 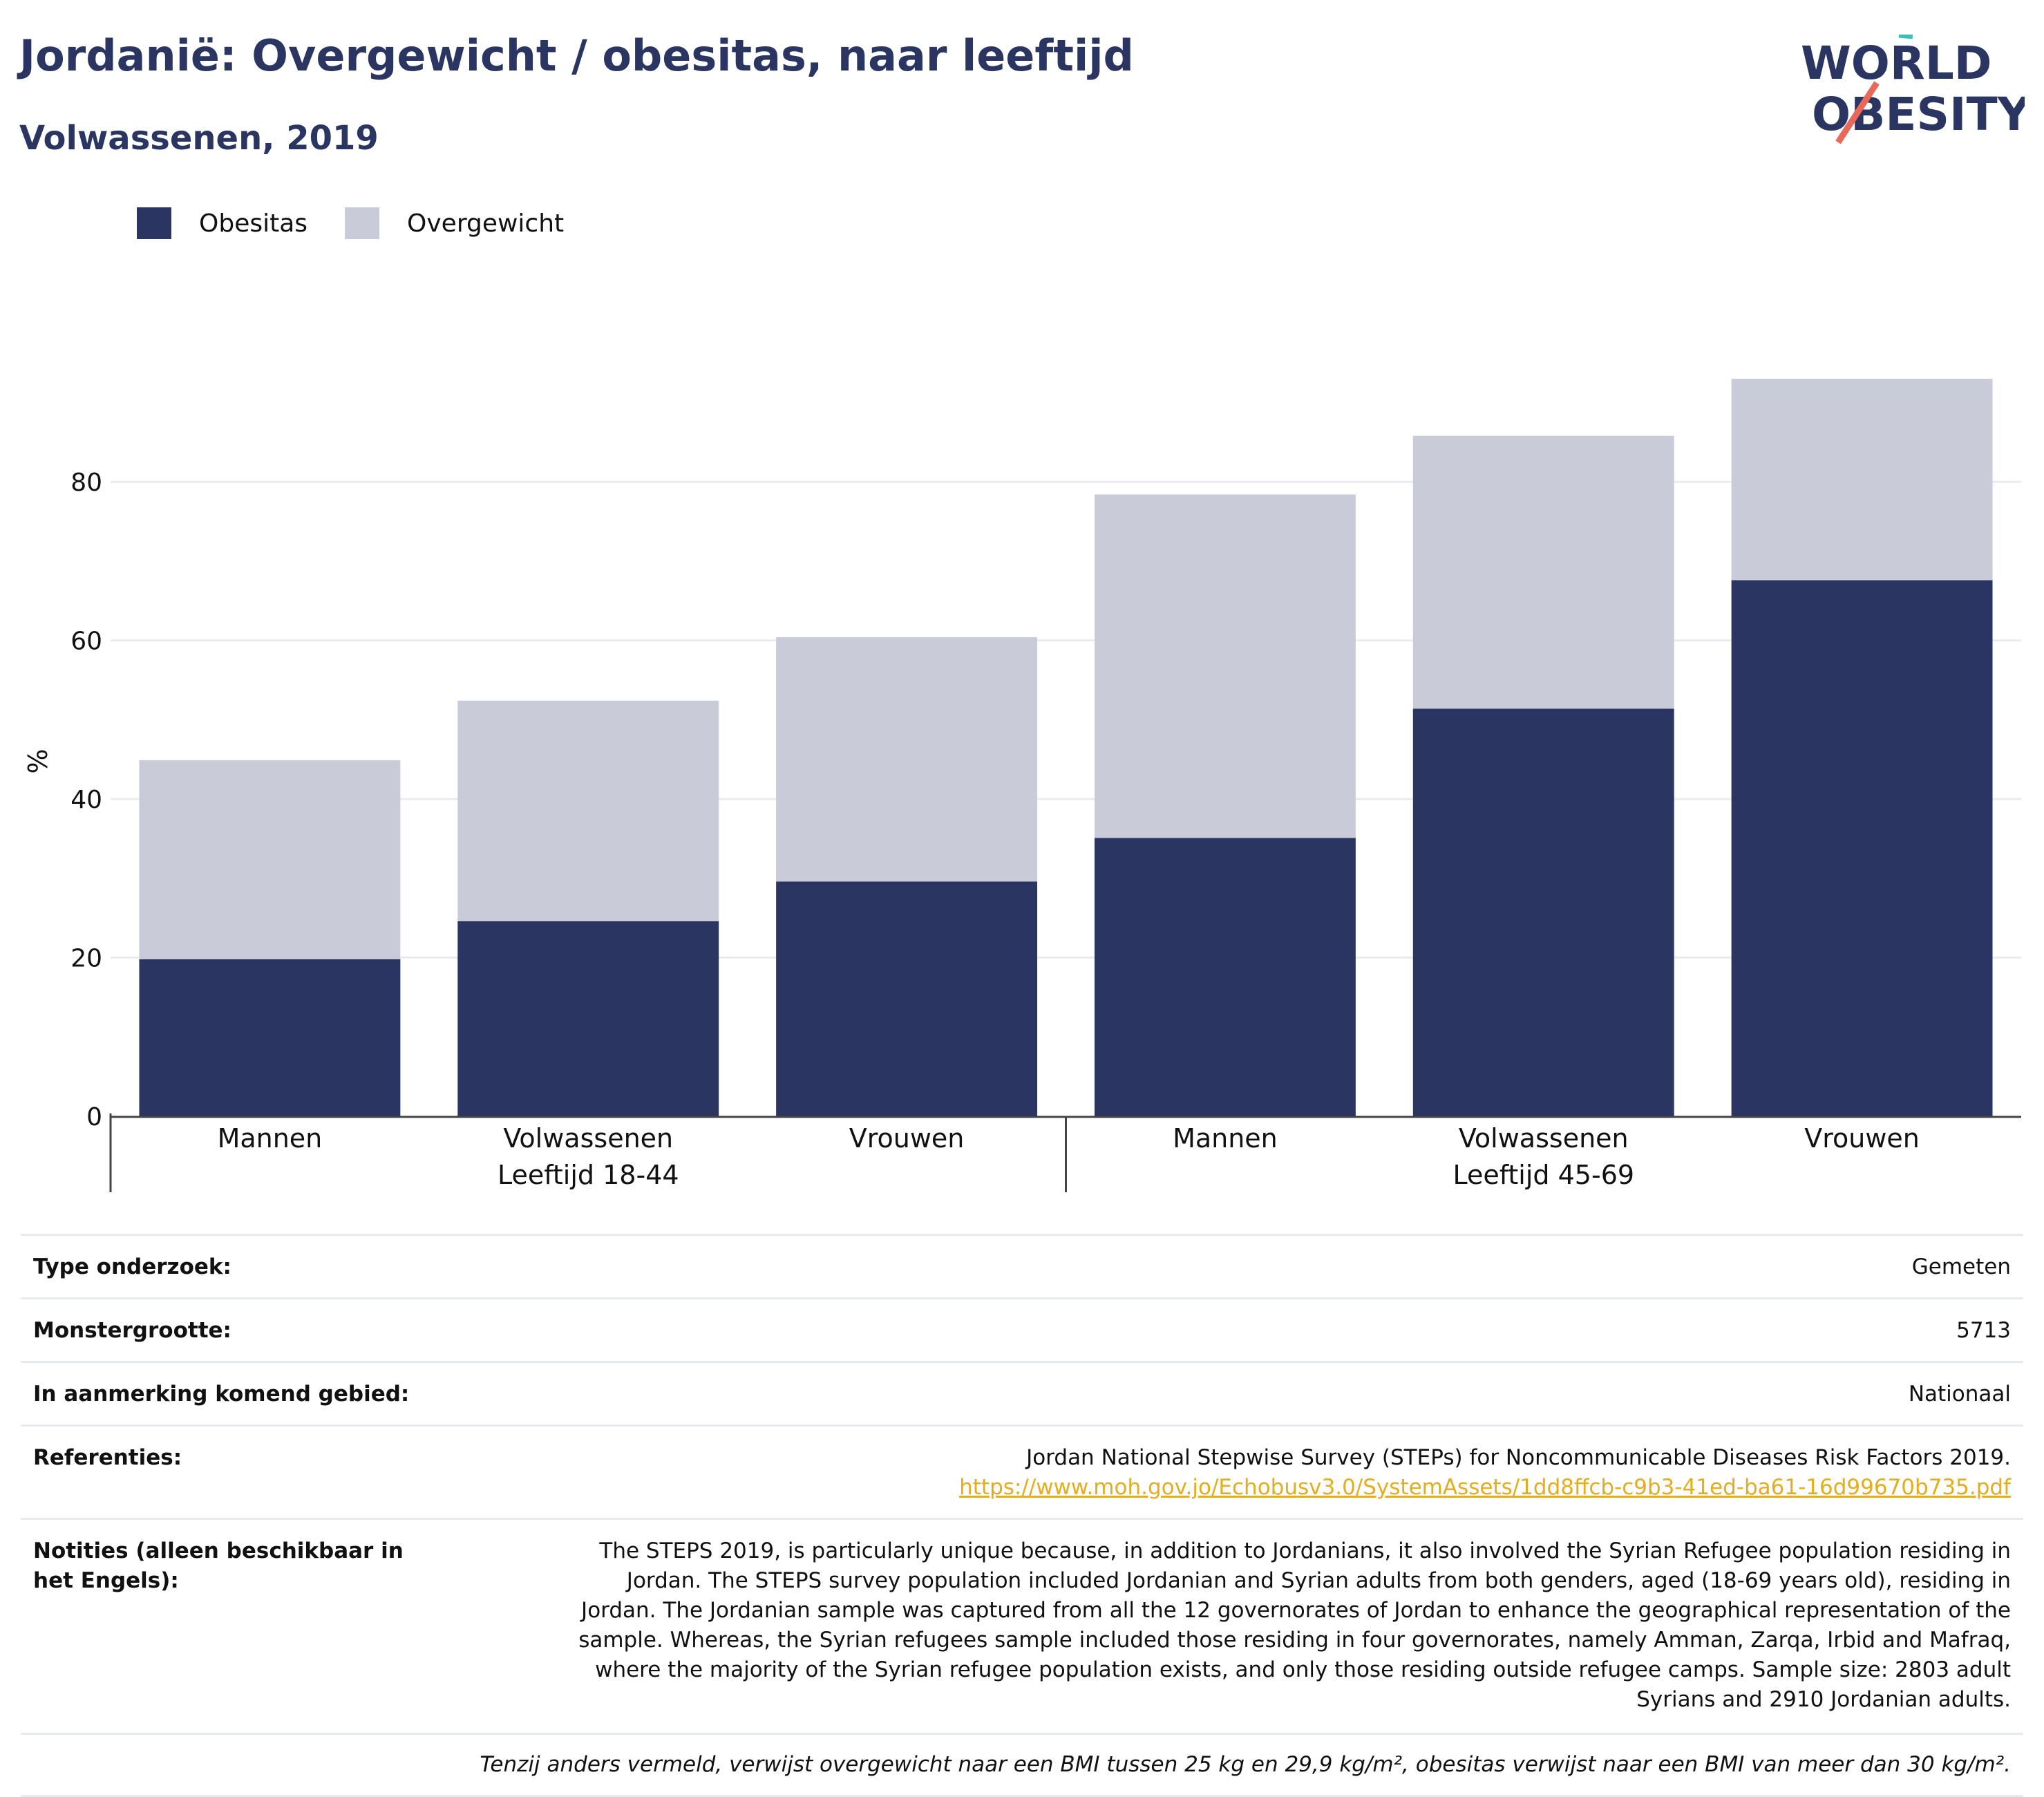 What do you see at coordinates (1896, 63) in the screenshot?
I see `logo-line1: WORLD` at bounding box center [1896, 63].